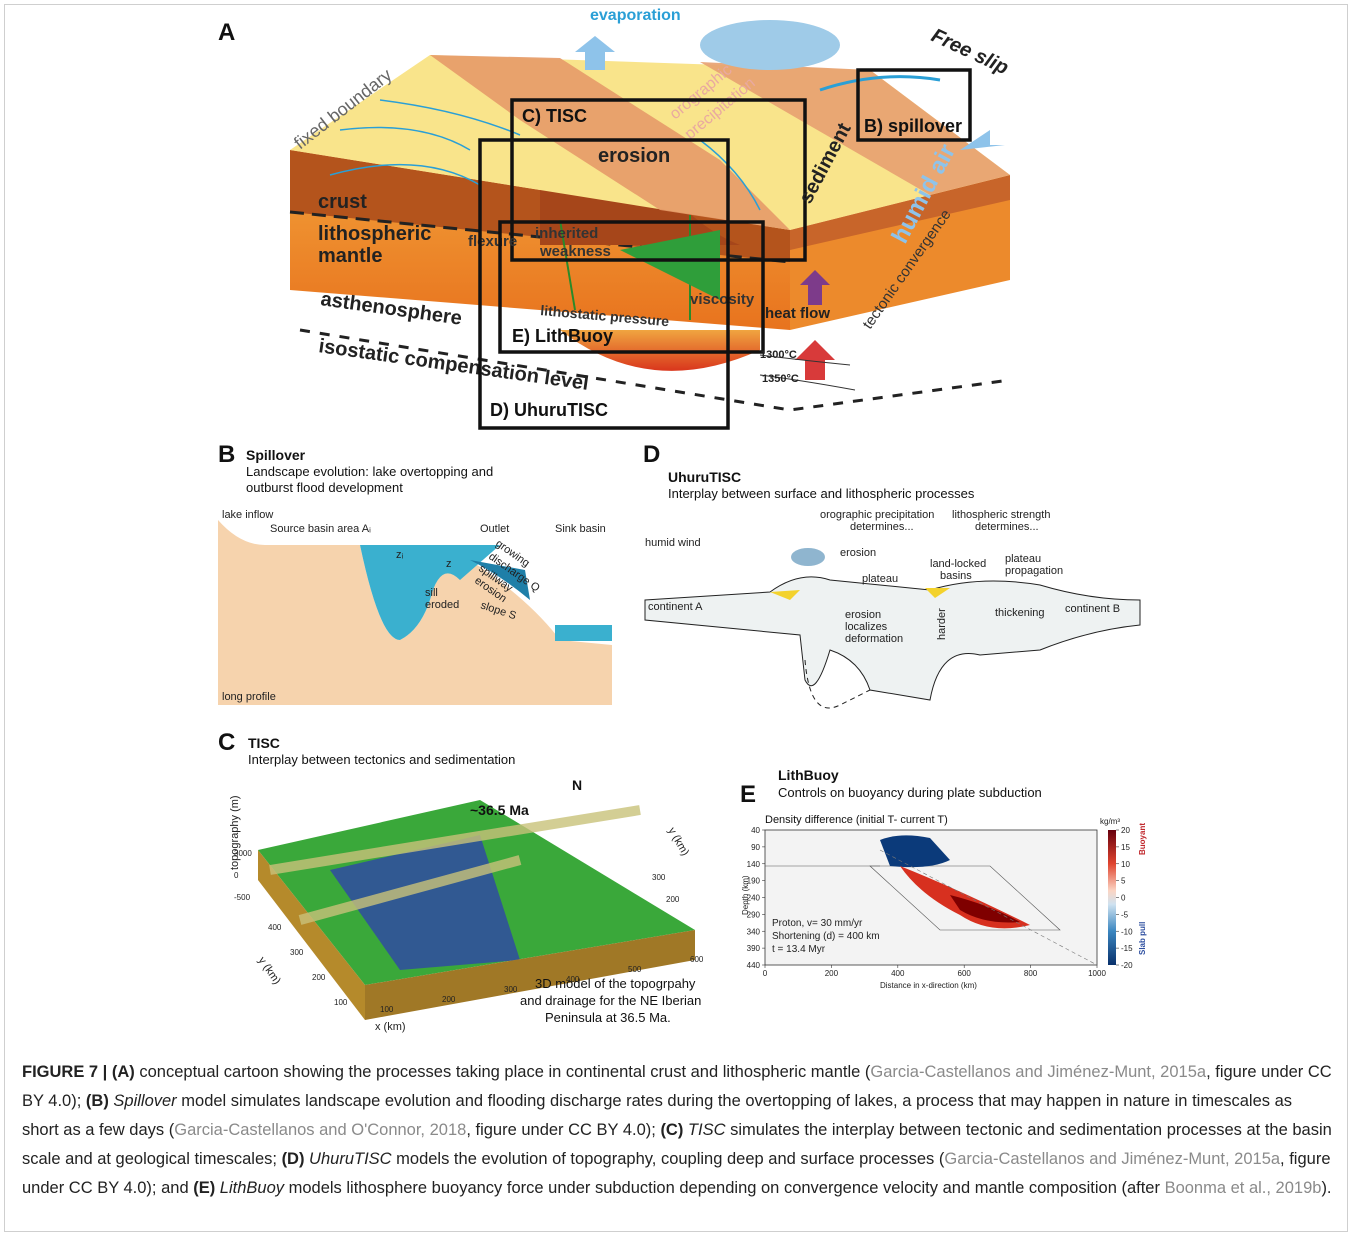 This screenshot has height=1240, width=1354. Describe the element at coordinates (892, 638) in the screenshot. I see `lithosphere` at that location.